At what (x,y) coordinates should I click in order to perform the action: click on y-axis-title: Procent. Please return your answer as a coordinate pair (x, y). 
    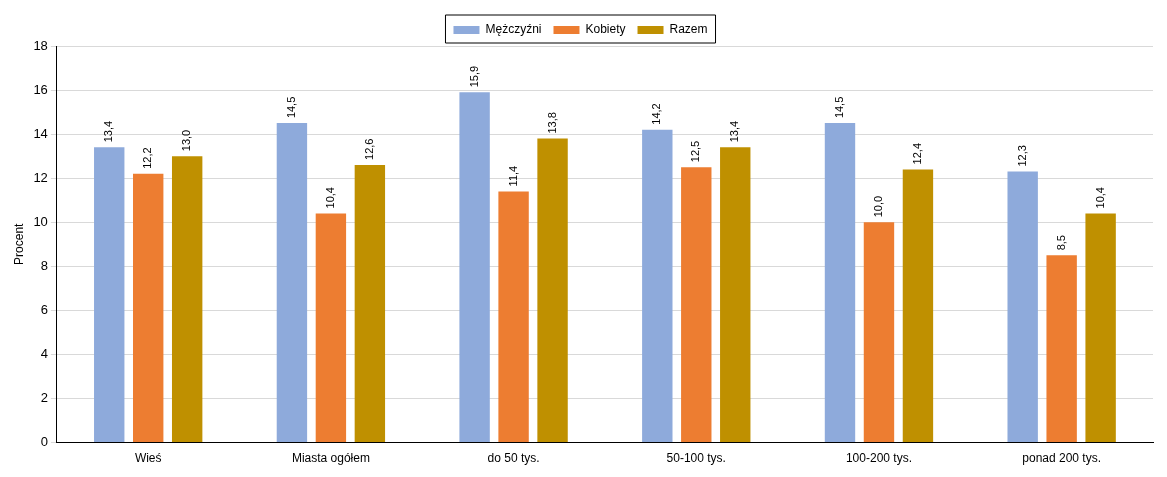
    Looking at the image, I should click on (18, 243).